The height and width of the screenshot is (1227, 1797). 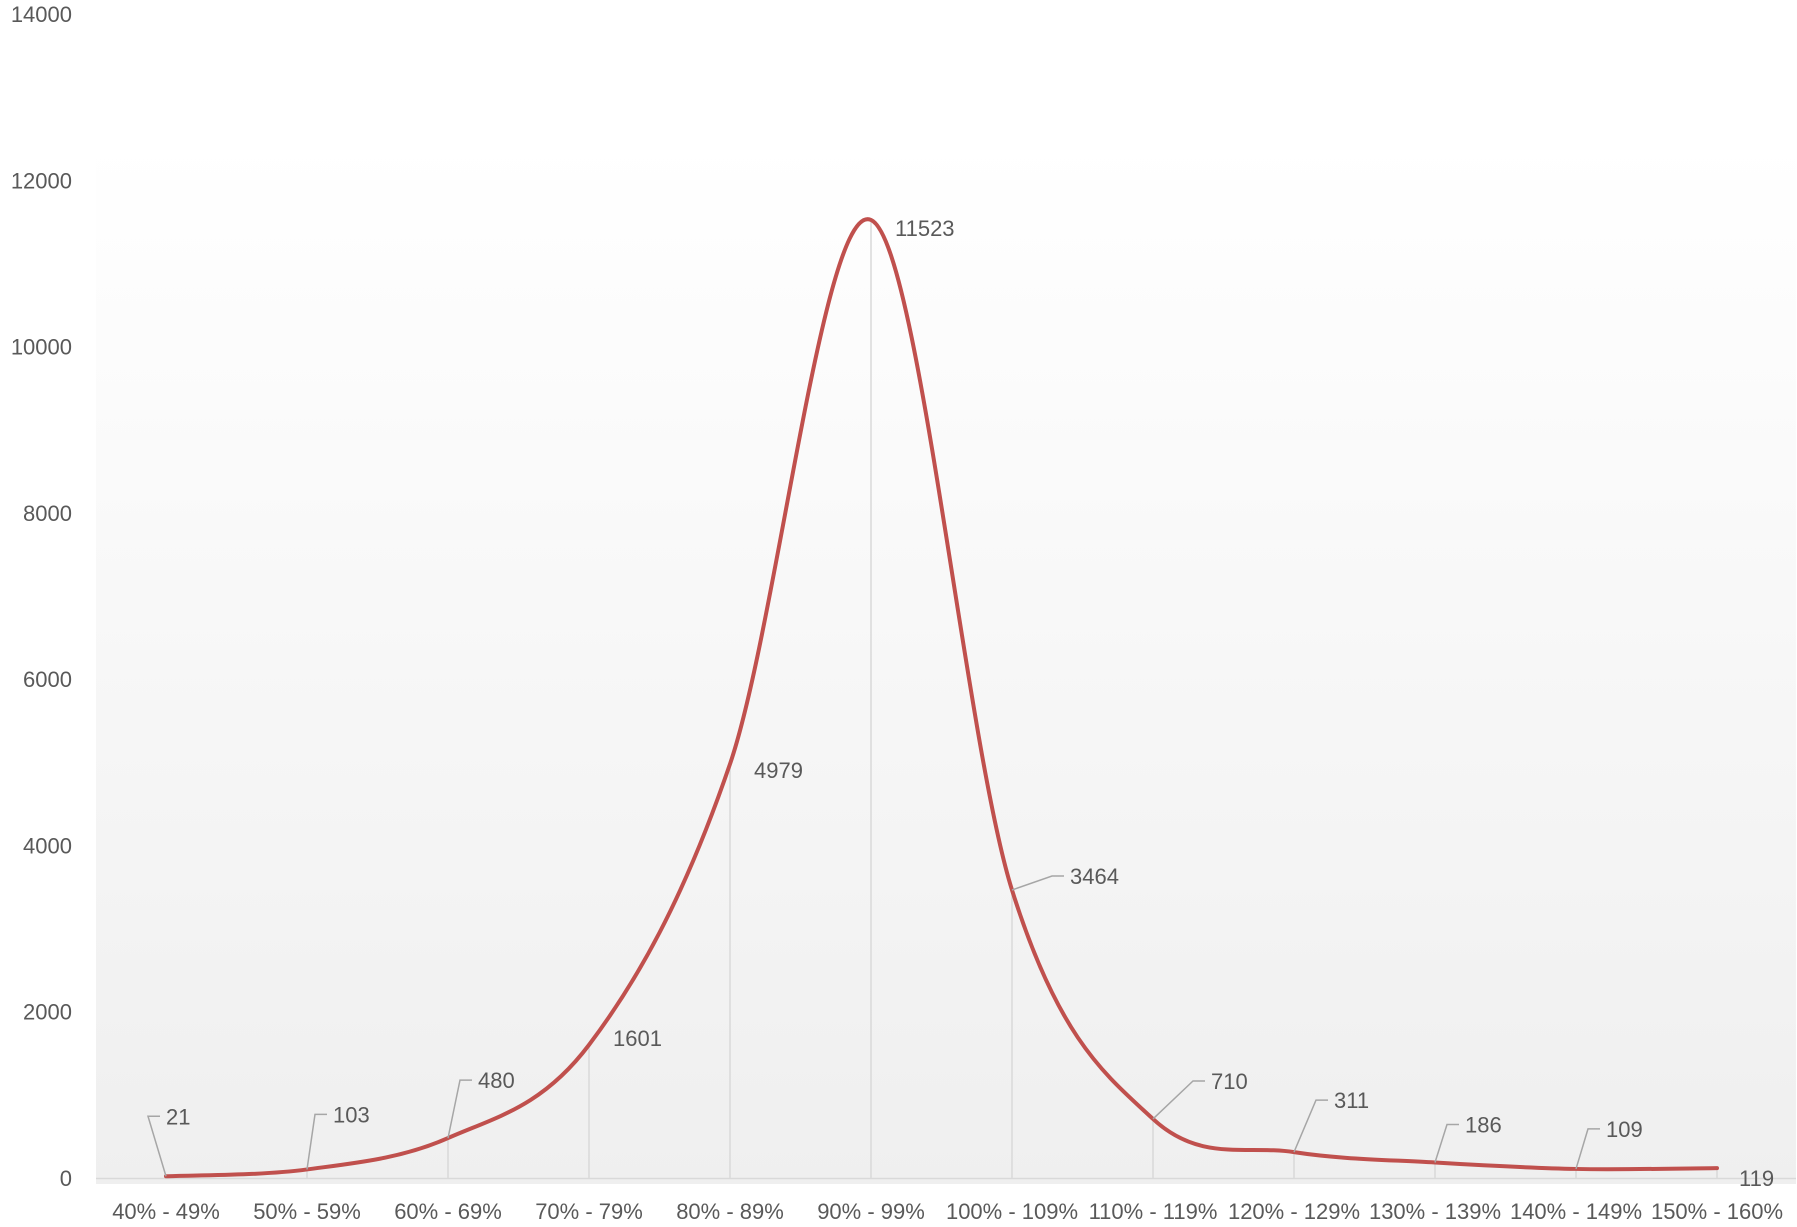 What do you see at coordinates (778, 770) in the screenshot?
I see `data-label: 4979` at bounding box center [778, 770].